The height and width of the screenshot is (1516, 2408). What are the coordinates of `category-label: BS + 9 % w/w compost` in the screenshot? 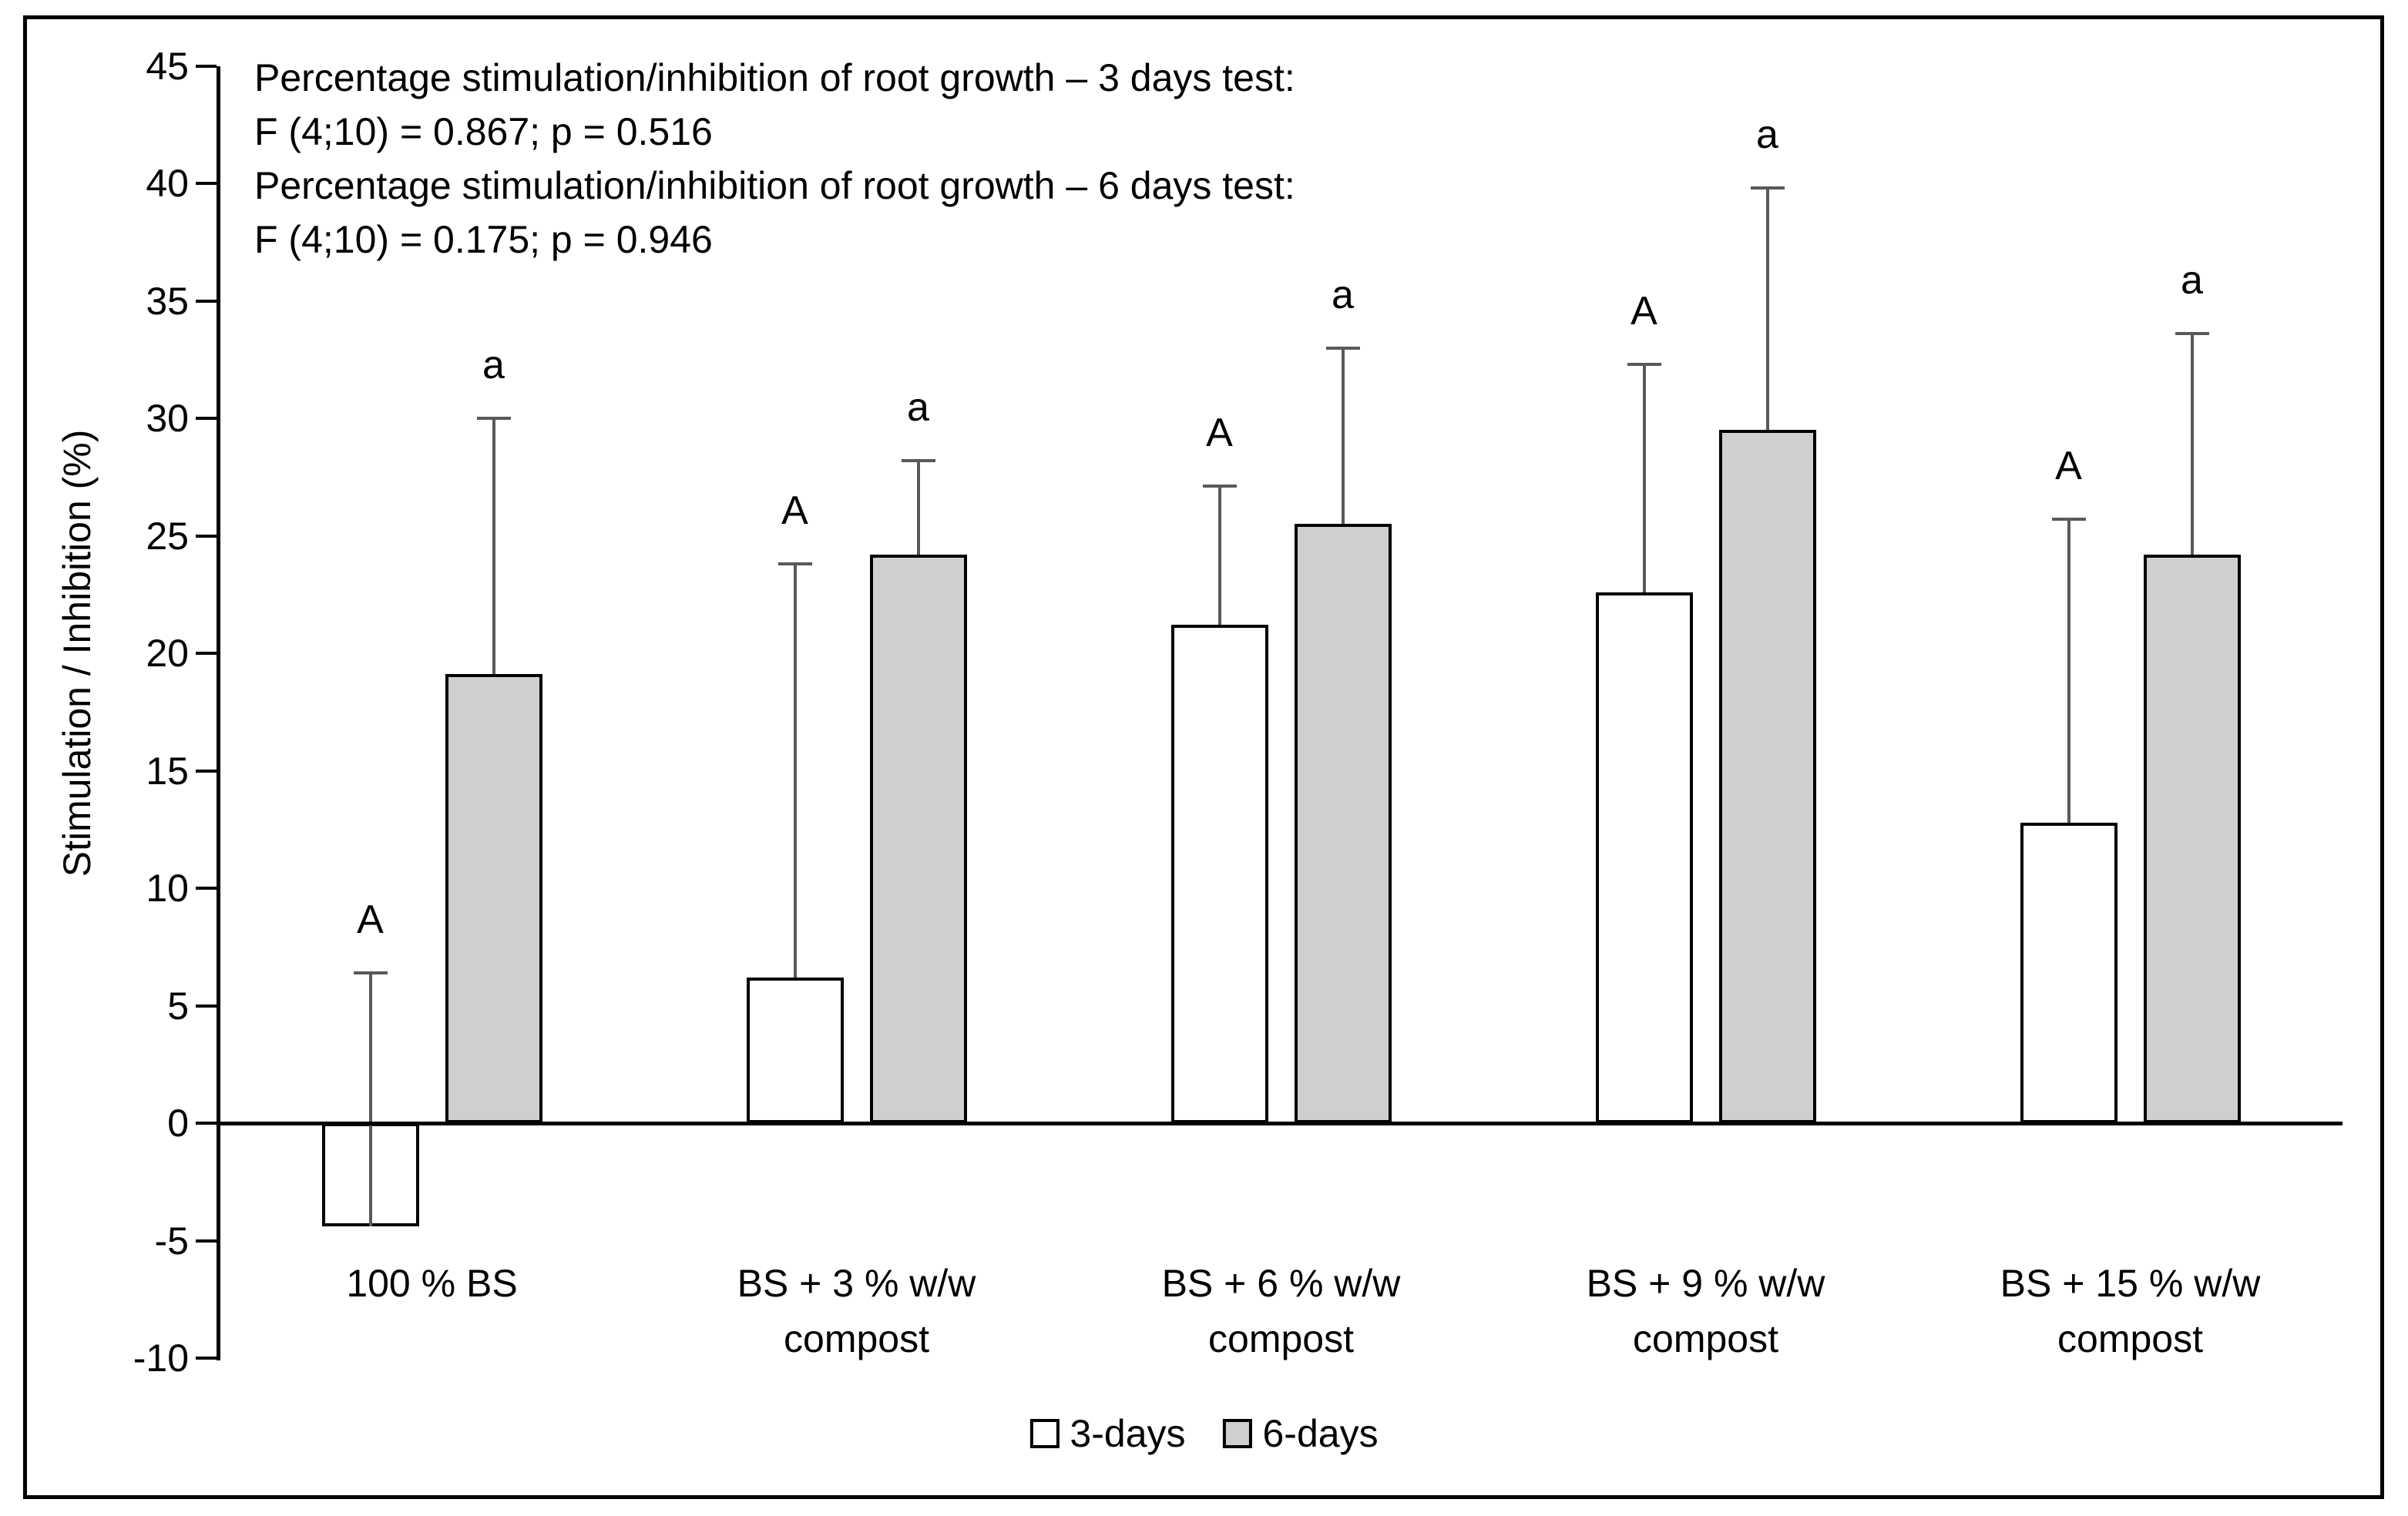 It's located at (1705, 1311).